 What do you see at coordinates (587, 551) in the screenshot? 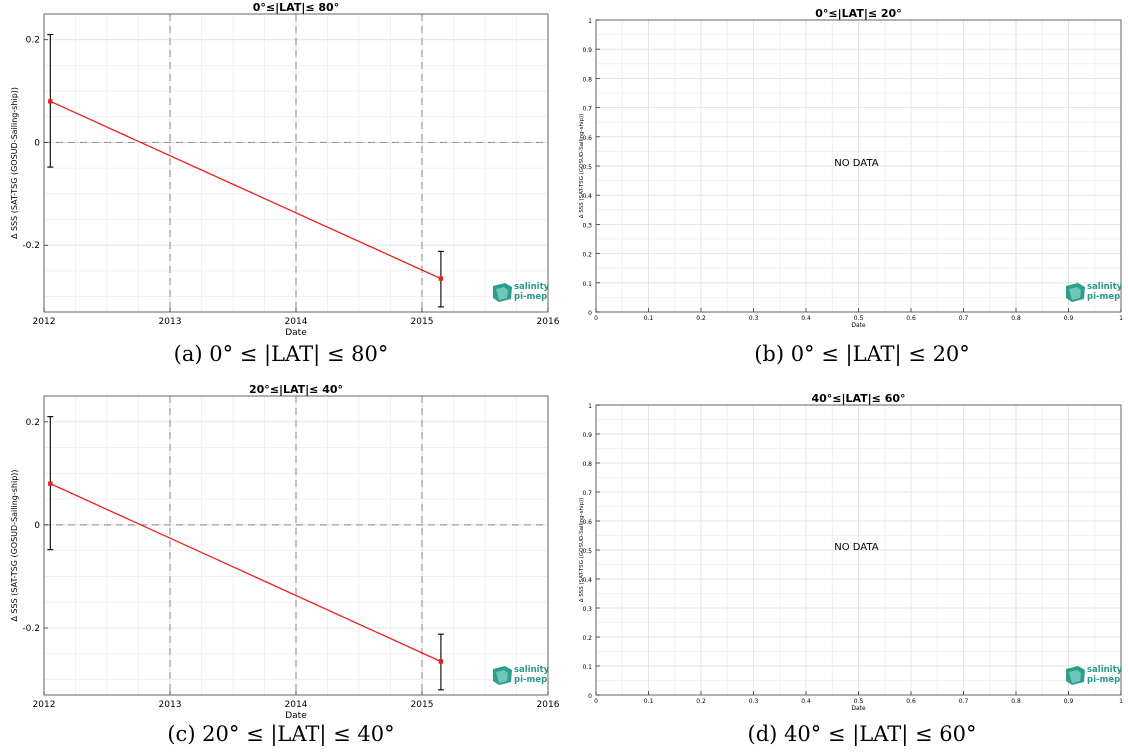
I see `y-tick-label: 0.5` at bounding box center [587, 551].